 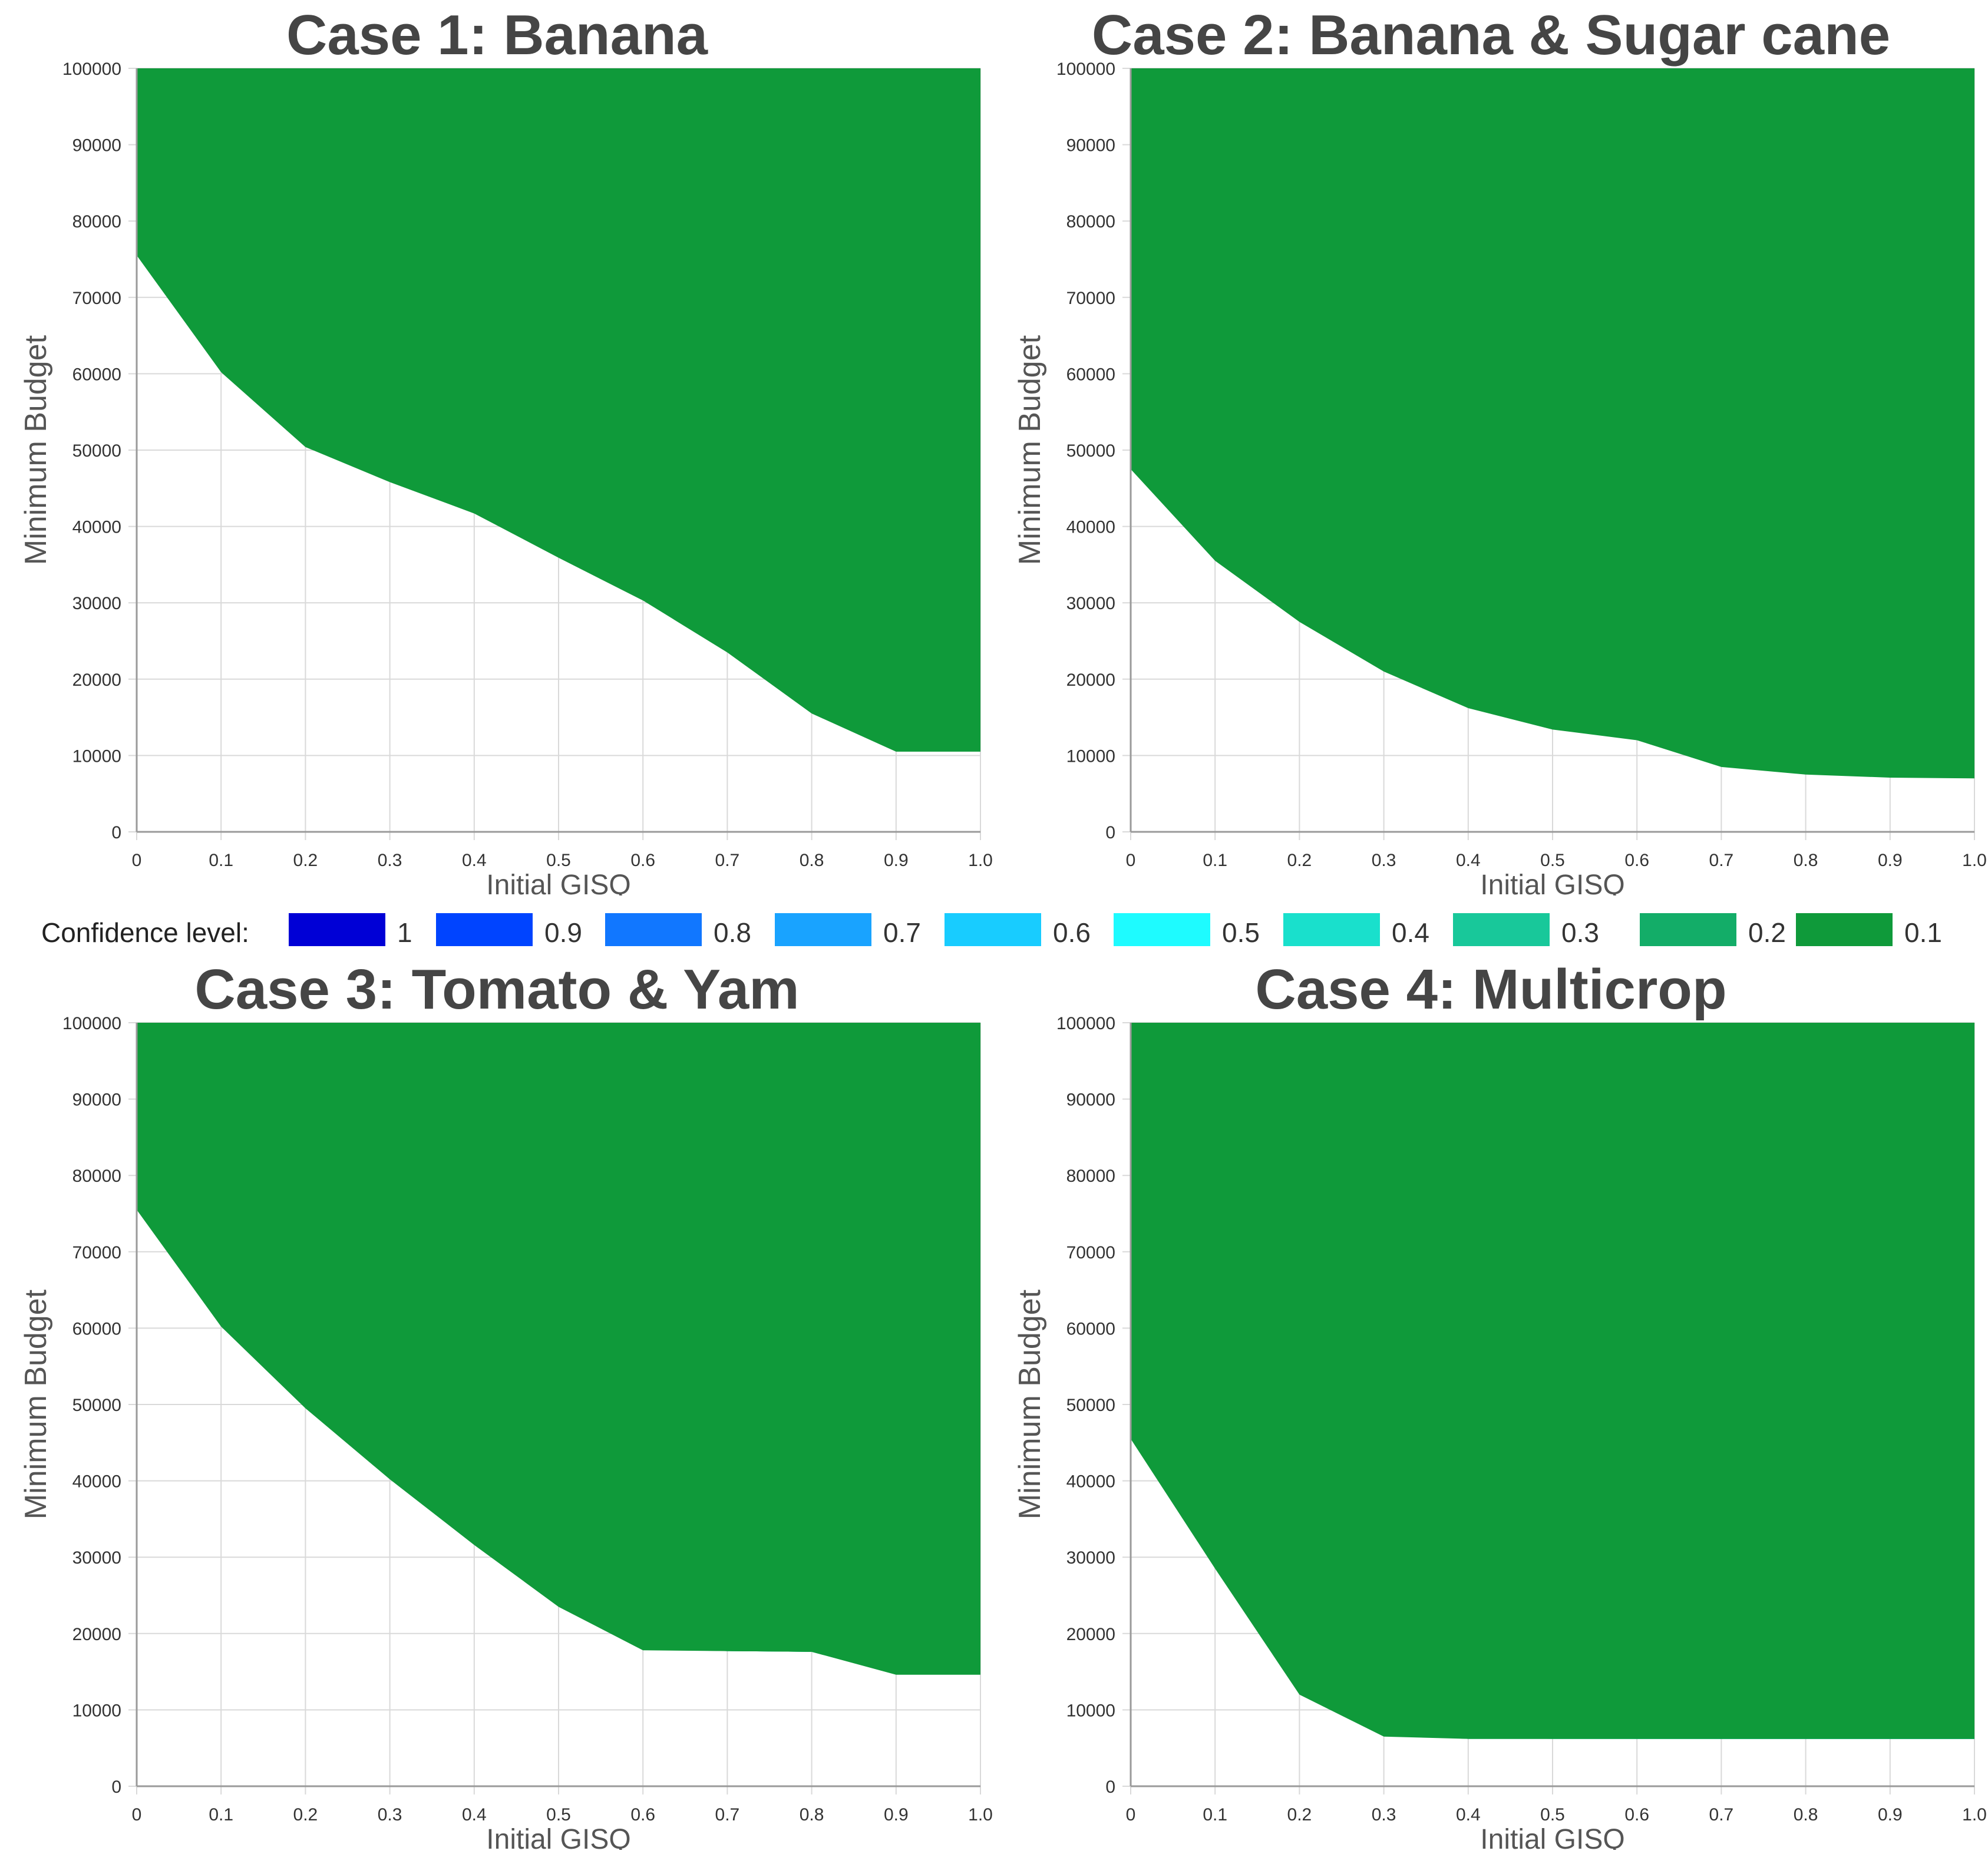 What do you see at coordinates (1410, 932) in the screenshot?
I see `legend-value: 0.4` at bounding box center [1410, 932].